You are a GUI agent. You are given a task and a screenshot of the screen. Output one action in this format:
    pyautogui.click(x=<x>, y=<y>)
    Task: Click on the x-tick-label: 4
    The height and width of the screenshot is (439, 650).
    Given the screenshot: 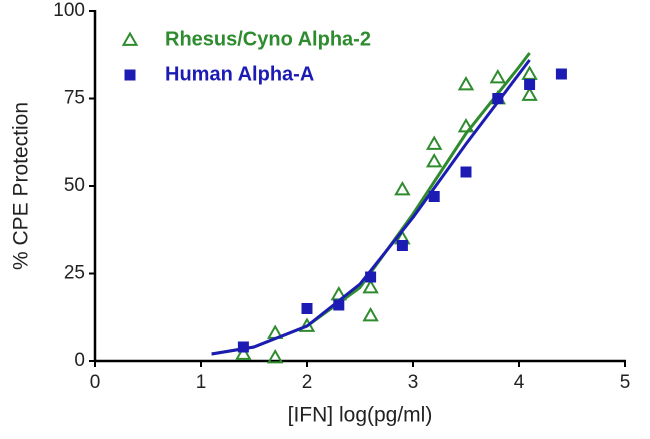 What is the action you would take?
    pyautogui.click(x=519, y=382)
    